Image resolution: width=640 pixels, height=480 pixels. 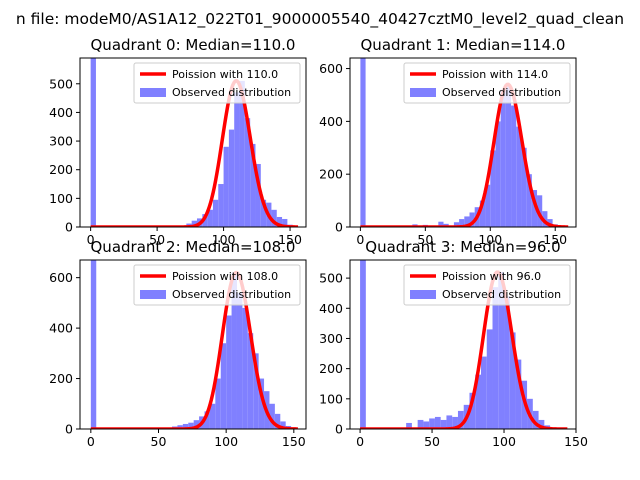 What do you see at coordinates (331, 278) in the screenshot?
I see `y-tick-label: 500` at bounding box center [331, 278].